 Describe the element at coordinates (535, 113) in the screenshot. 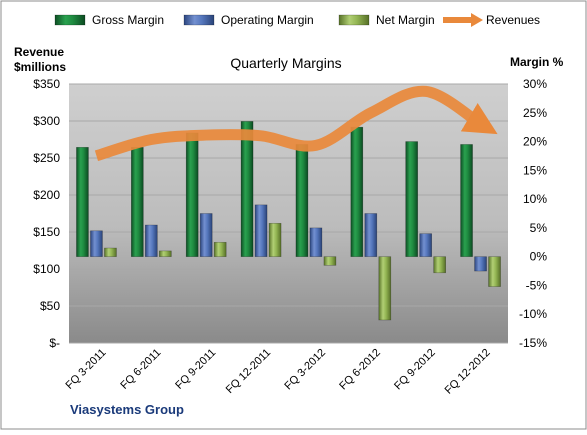

I see `right-tick-label: 25%` at that location.